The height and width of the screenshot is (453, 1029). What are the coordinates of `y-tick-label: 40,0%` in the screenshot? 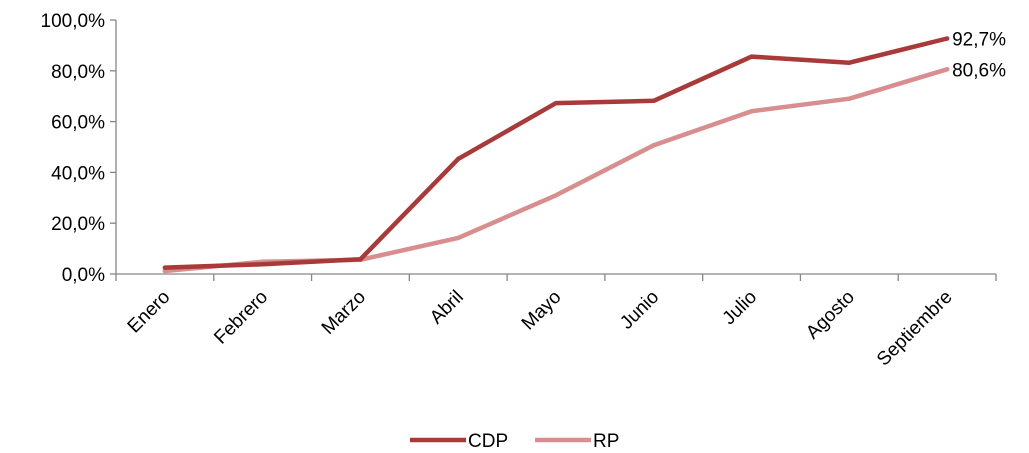 It's located at (78, 173).